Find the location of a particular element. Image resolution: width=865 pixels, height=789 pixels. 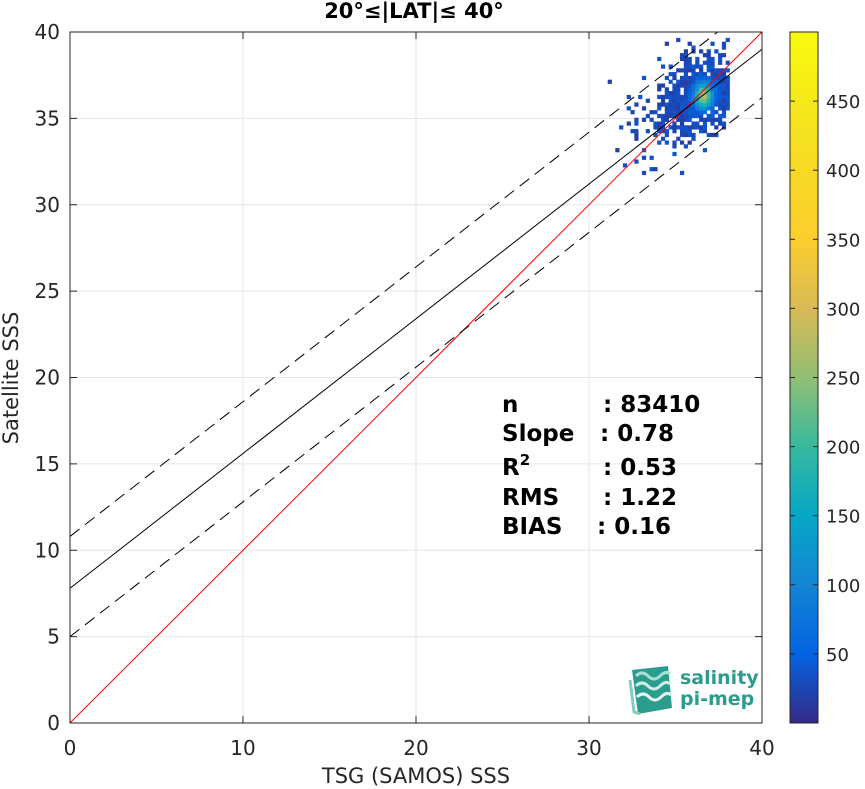

colorbar-tick-label: 300 is located at coordinates (843, 309).